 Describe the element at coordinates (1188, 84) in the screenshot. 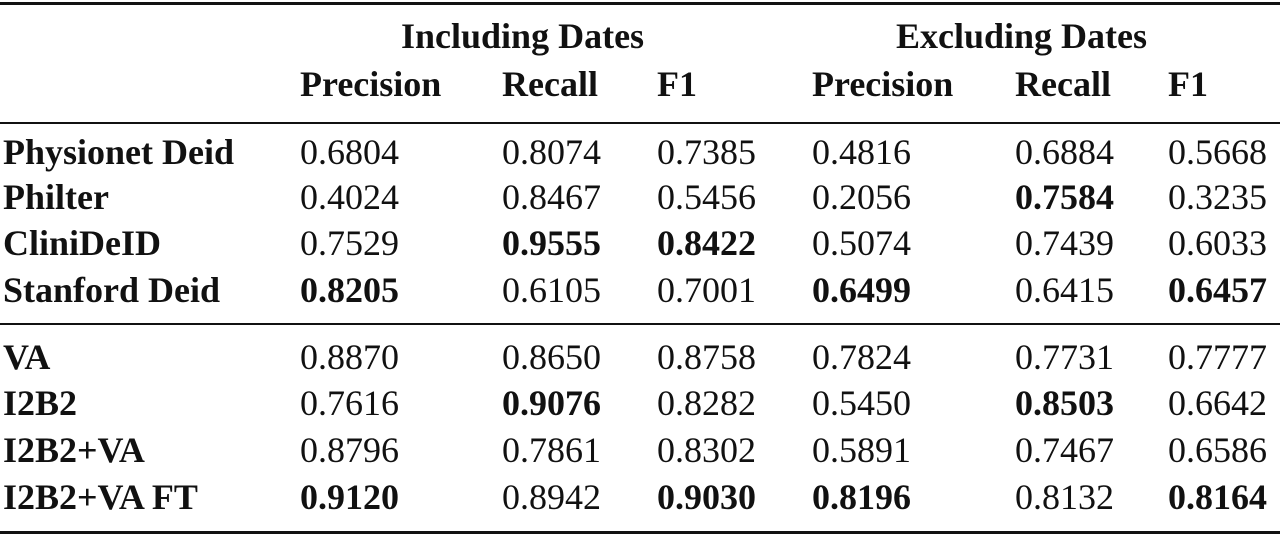

I see `col-header-f1-excl: F1` at that location.